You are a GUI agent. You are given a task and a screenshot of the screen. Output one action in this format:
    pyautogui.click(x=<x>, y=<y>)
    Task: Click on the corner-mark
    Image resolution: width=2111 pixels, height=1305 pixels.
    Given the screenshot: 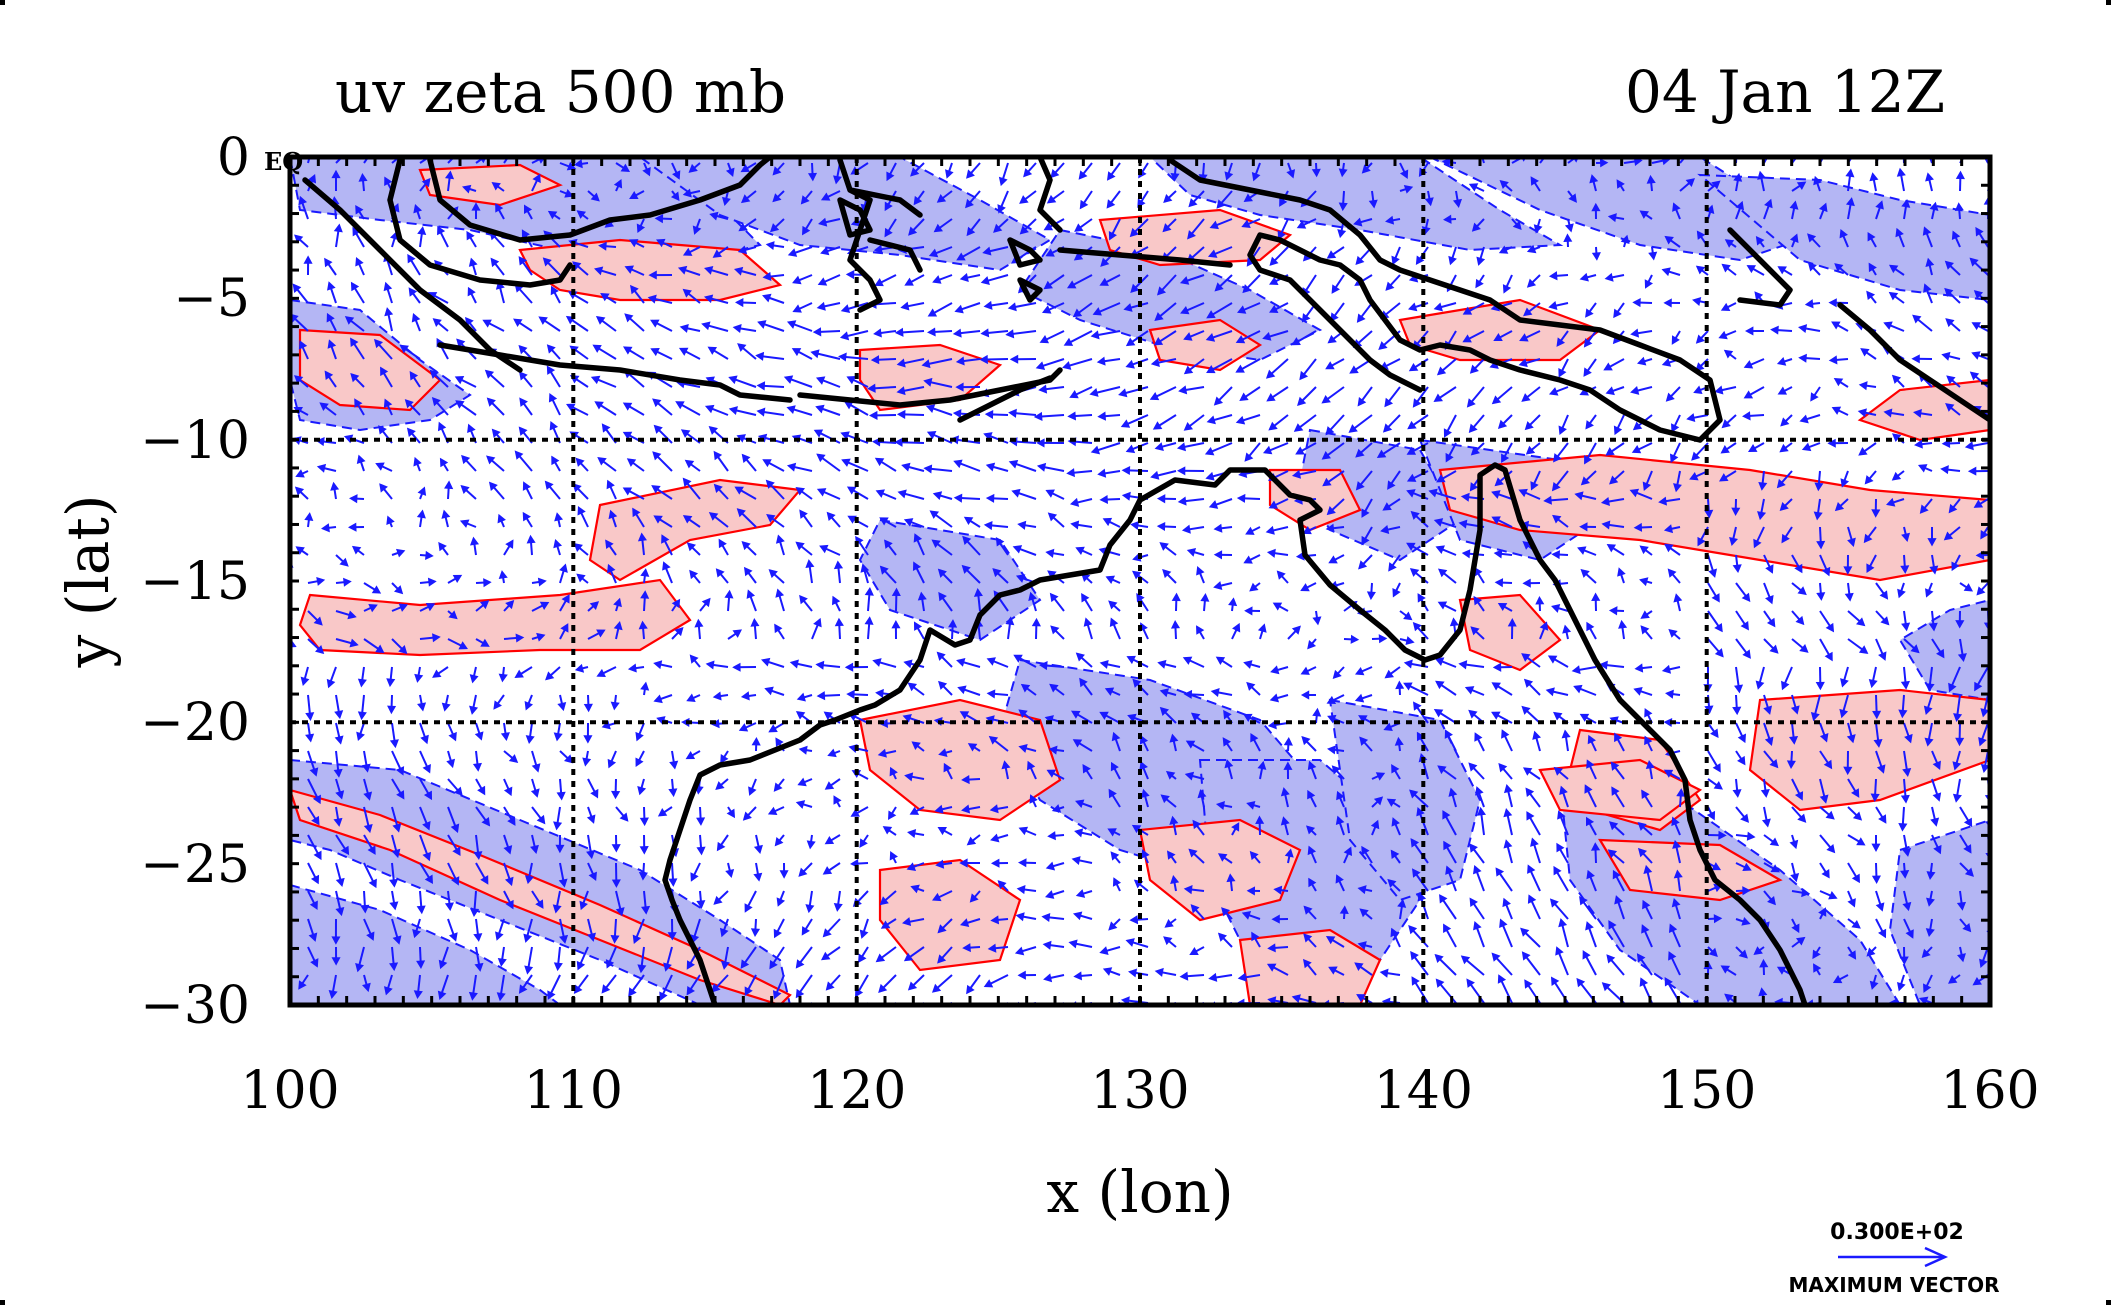 What is the action you would take?
    pyautogui.click(x=2, y=2)
    